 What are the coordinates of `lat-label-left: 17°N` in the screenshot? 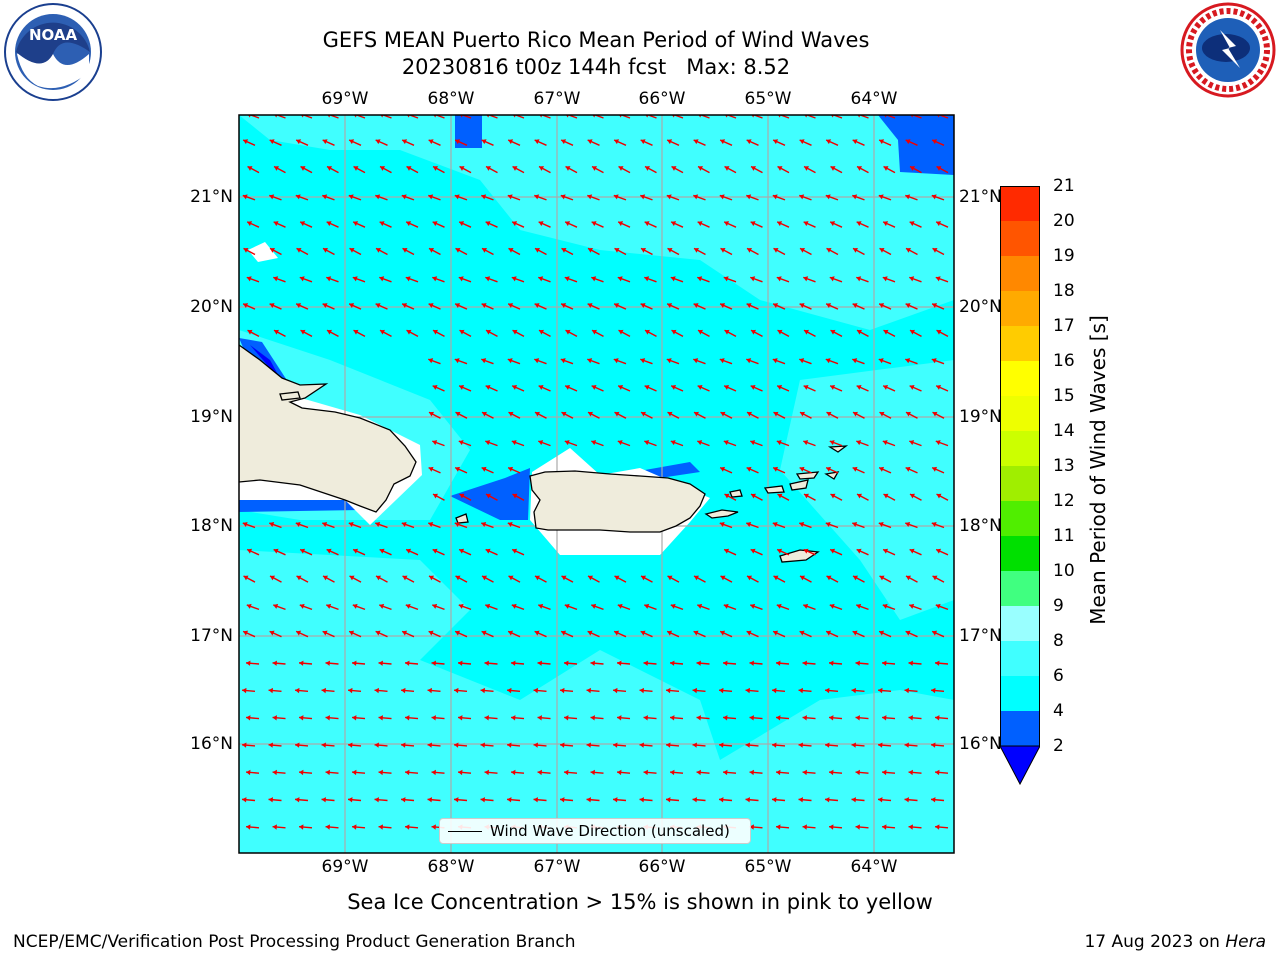 It's located at (211, 636).